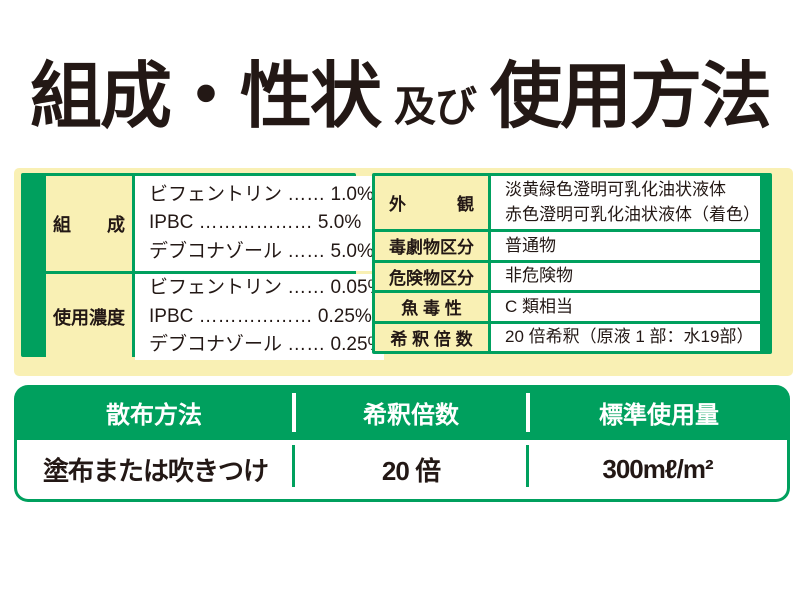 The image size is (800, 600). What do you see at coordinates (155, 471) in the screenshot?
I see `cell-application-method: 塗布または吹きつけ` at bounding box center [155, 471].